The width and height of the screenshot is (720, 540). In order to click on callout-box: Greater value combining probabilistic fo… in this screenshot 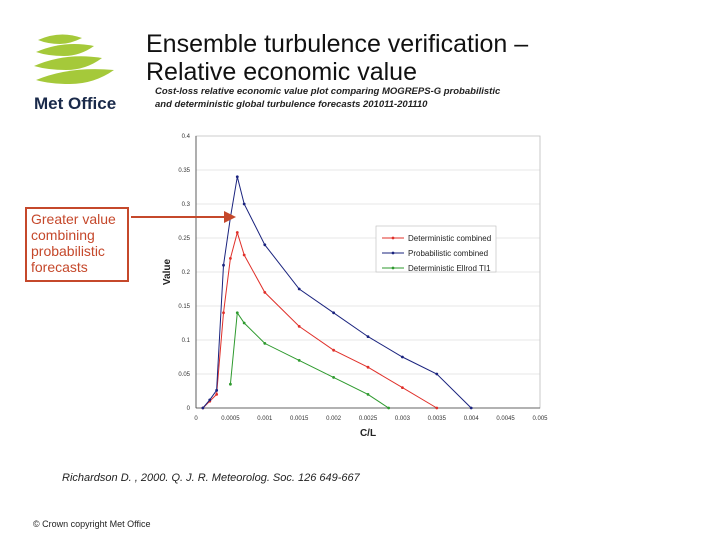, I will do `click(77, 244)`.